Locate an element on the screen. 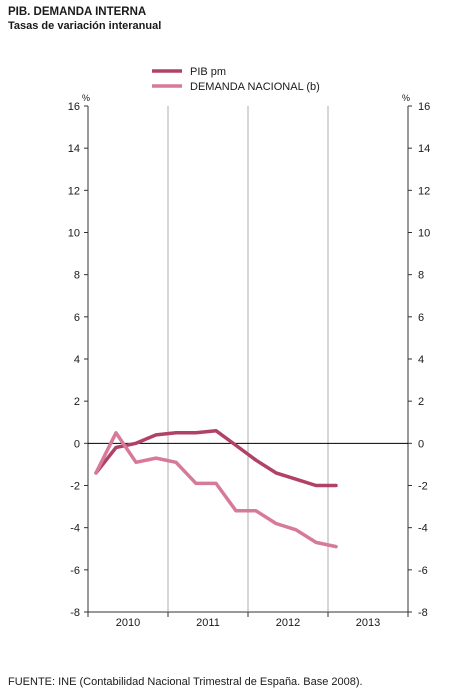 Image resolution: width=458 pixels, height=694 pixels. y-axis-left: -8 -6 -4 -2 0 2 4 6 8 10 12 14 16 is located at coordinates (78, 360).